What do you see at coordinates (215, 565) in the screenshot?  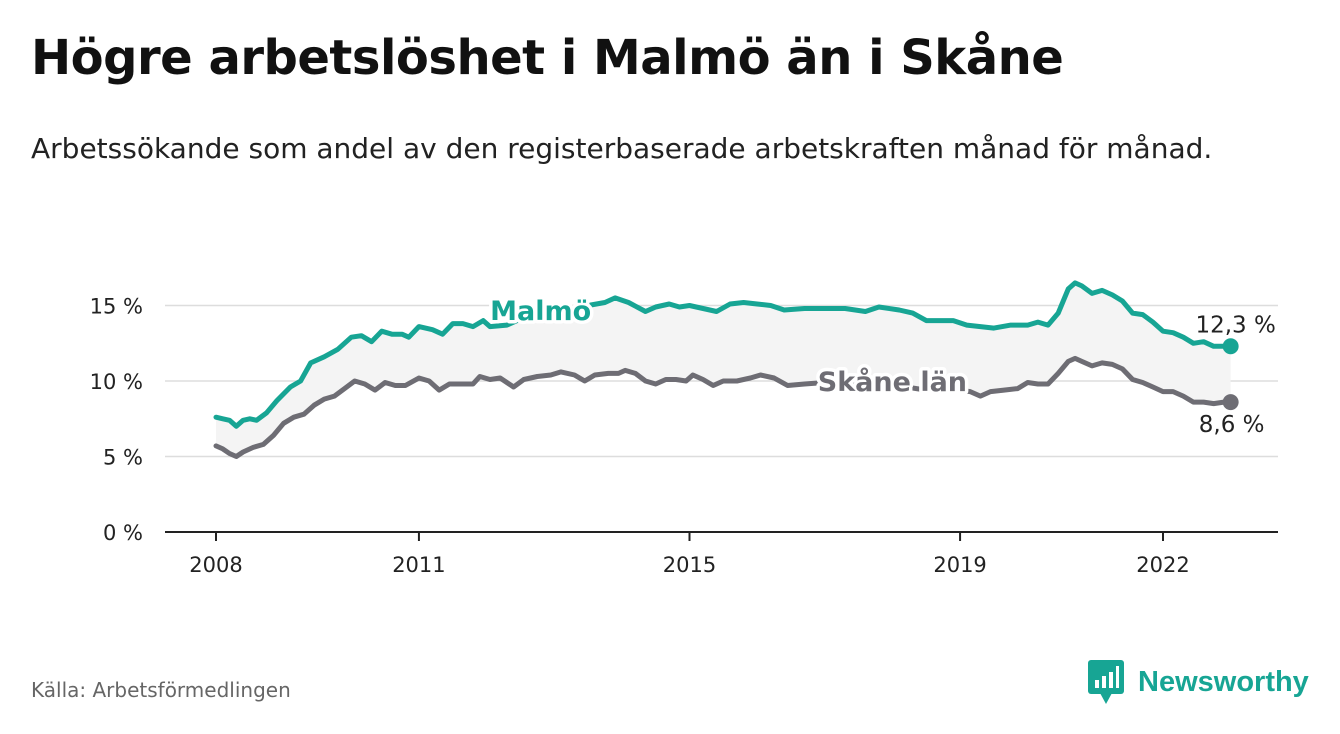 I see `x-tick-label: 2008` at bounding box center [215, 565].